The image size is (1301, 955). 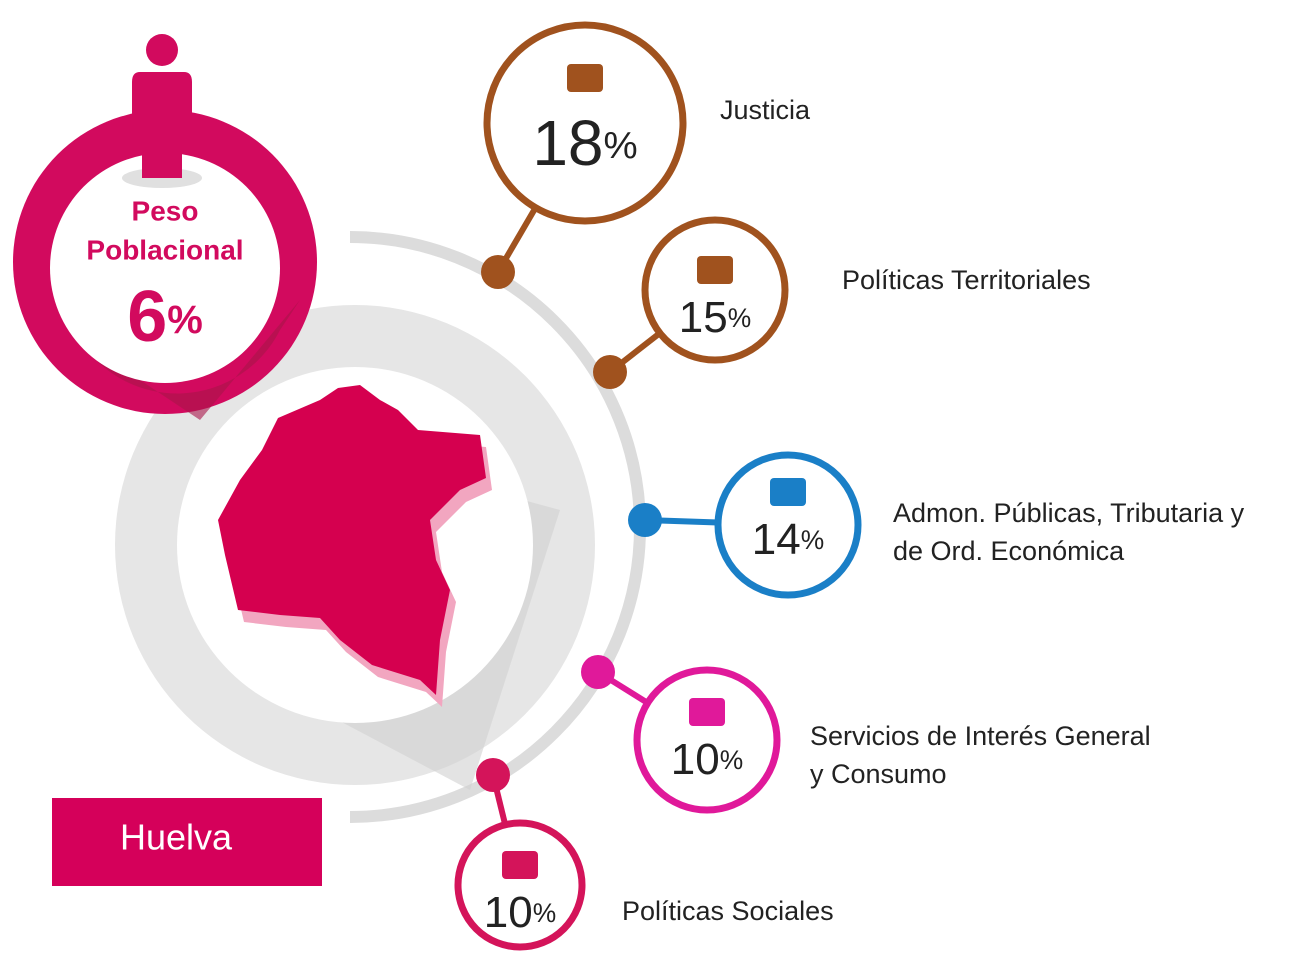 What do you see at coordinates (165, 268) in the screenshot?
I see `population-inner` at bounding box center [165, 268].